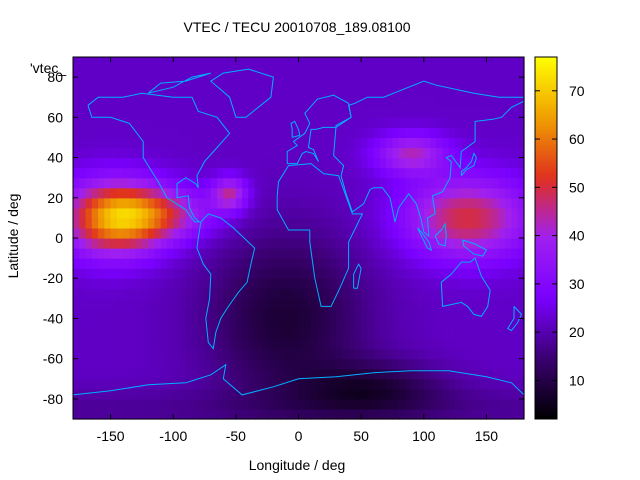  I want to click on coast-borneo-sumatra, so click(425, 239).